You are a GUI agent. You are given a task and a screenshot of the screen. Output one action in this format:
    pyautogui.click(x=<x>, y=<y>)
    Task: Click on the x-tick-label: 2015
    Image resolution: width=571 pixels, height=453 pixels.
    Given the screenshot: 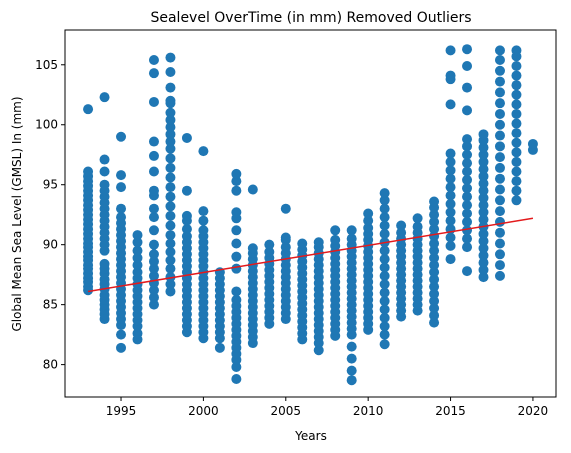 What is the action you would take?
    pyautogui.click(x=450, y=411)
    